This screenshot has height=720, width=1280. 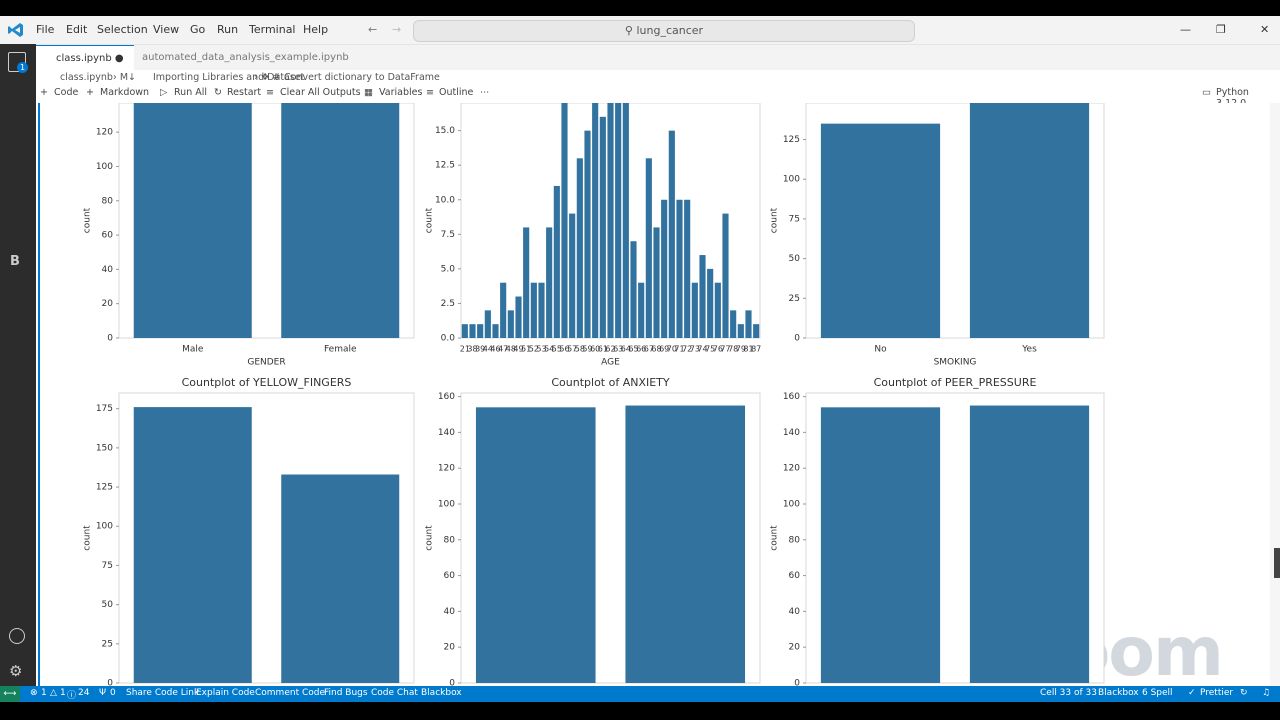 What do you see at coordinates (1275, 394) in the screenshot?
I see `scrollbar` at bounding box center [1275, 394].